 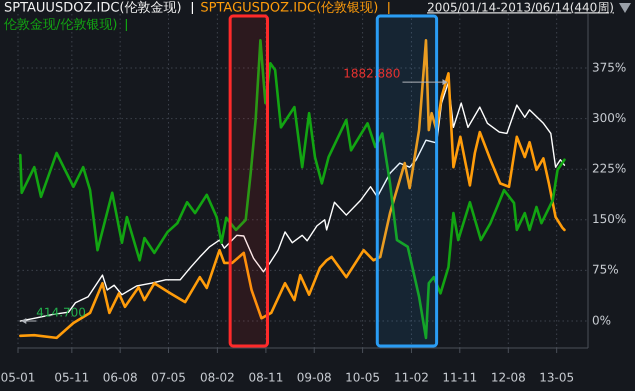 What do you see at coordinates (411, 377) in the screenshot?
I see `x-tick-label: 11-02` at bounding box center [411, 377].